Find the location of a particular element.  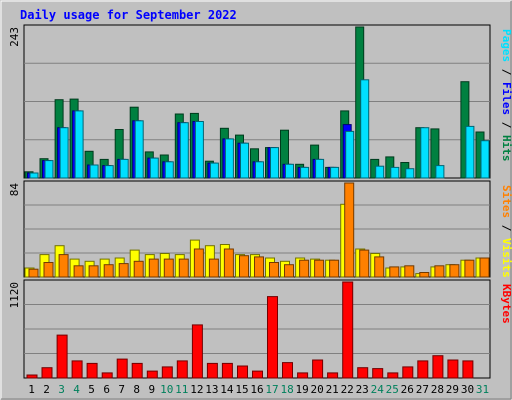

x-tick-label-22: 22 is located at coordinates (347, 389).